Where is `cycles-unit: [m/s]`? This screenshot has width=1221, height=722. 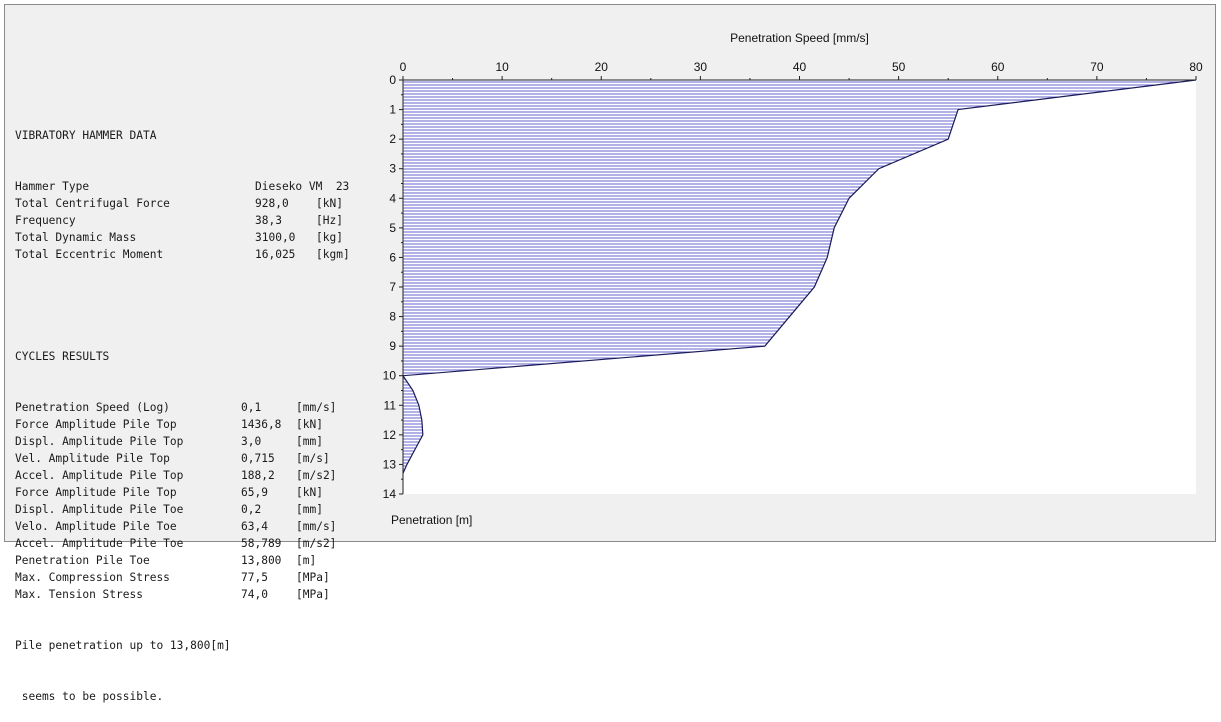 cycles-unit: [m/s] is located at coordinates (313, 458).